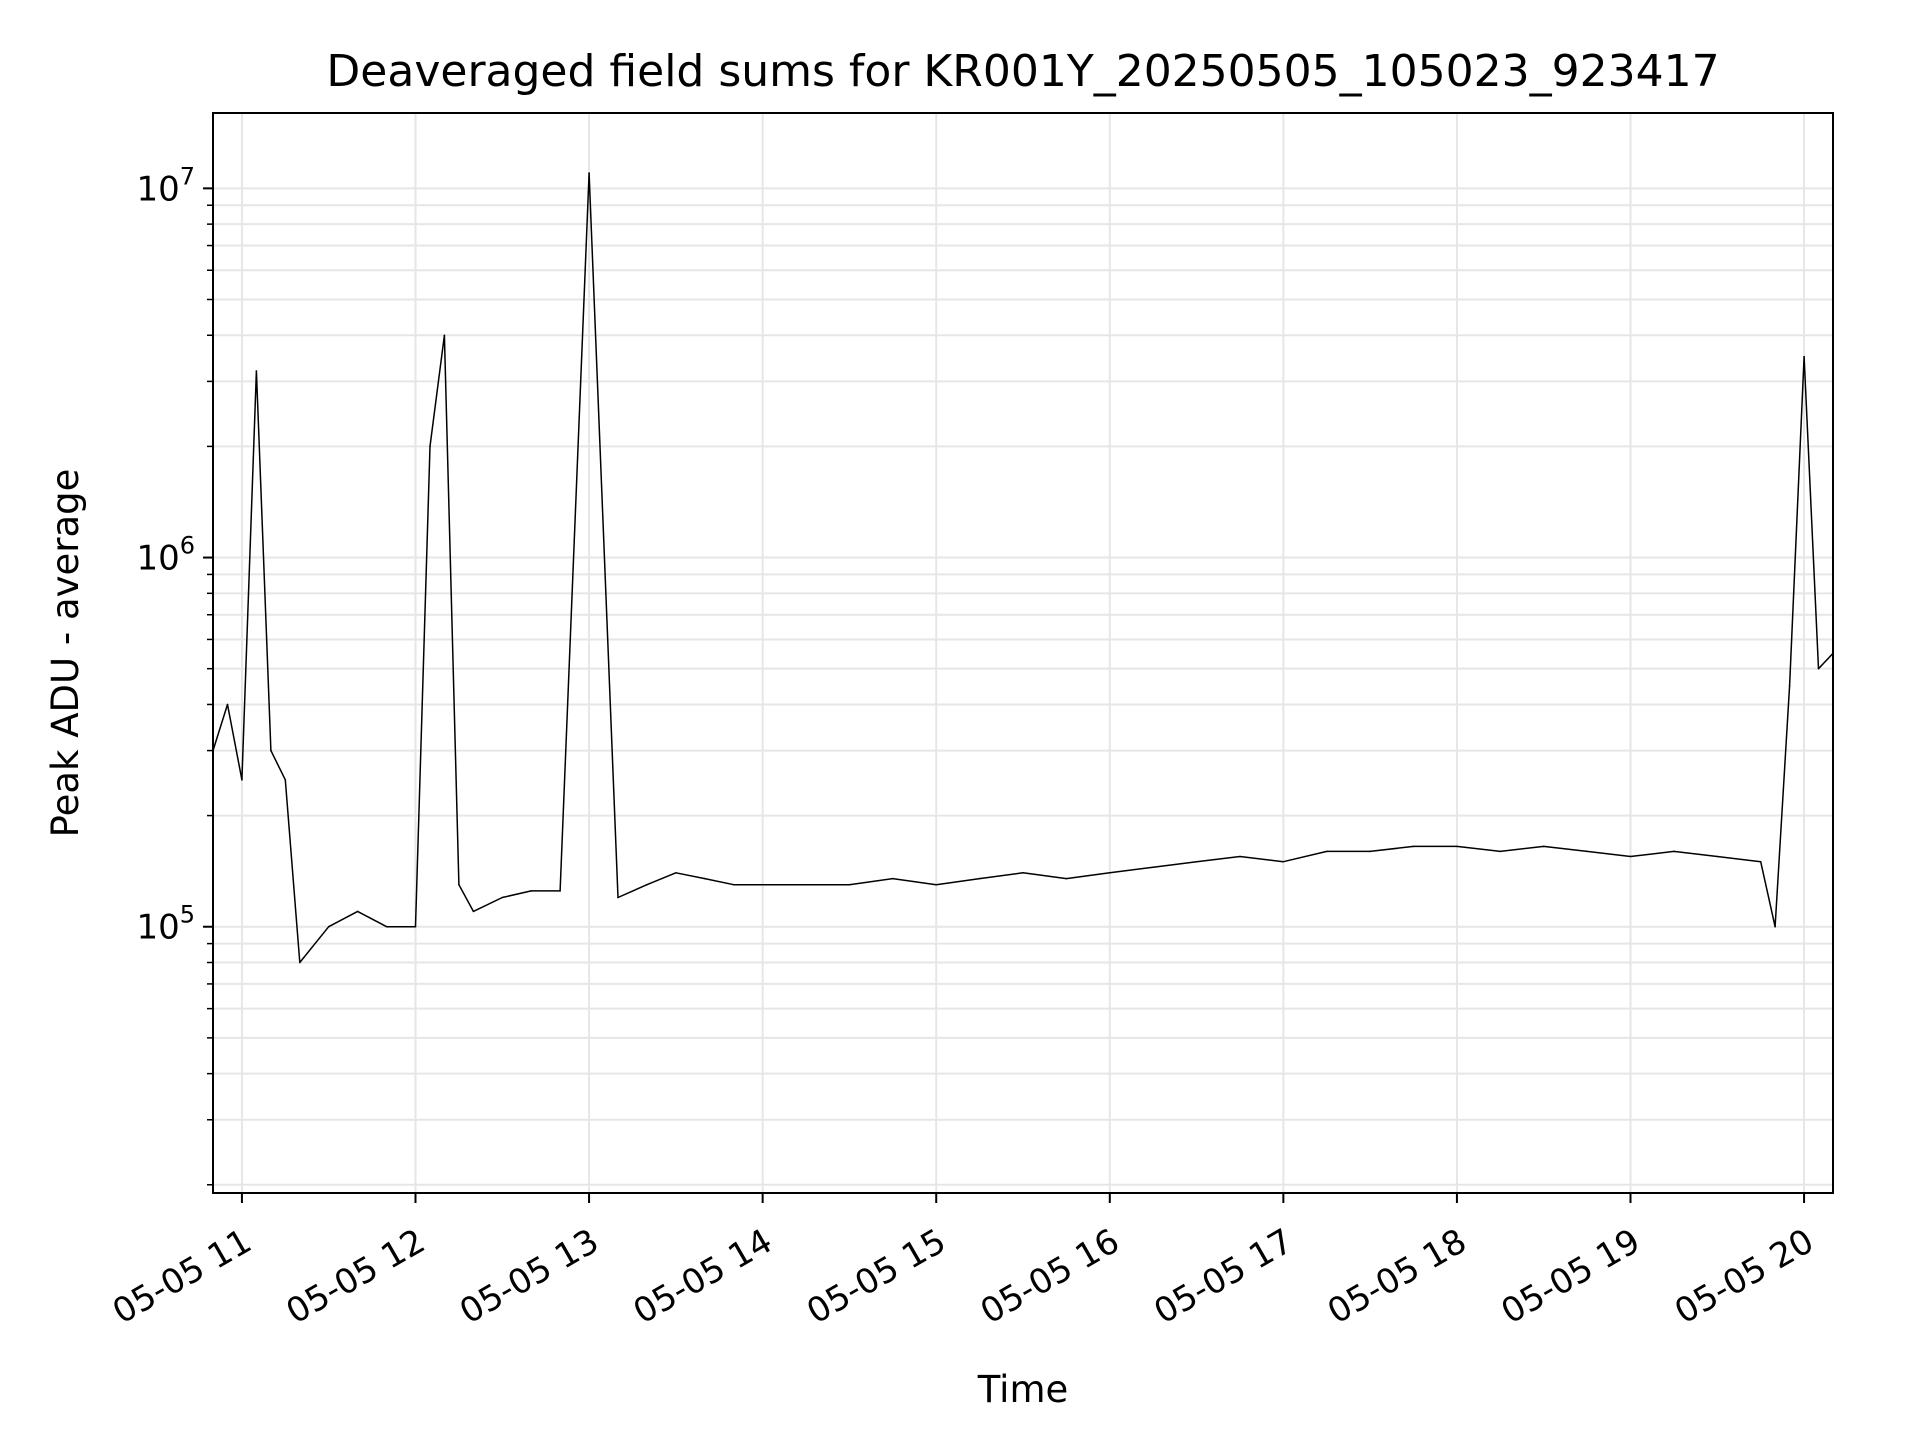 The image size is (1920, 1440). What do you see at coordinates (65, 653) in the screenshot?
I see `y-axis-label: Peak ADU - average` at bounding box center [65, 653].